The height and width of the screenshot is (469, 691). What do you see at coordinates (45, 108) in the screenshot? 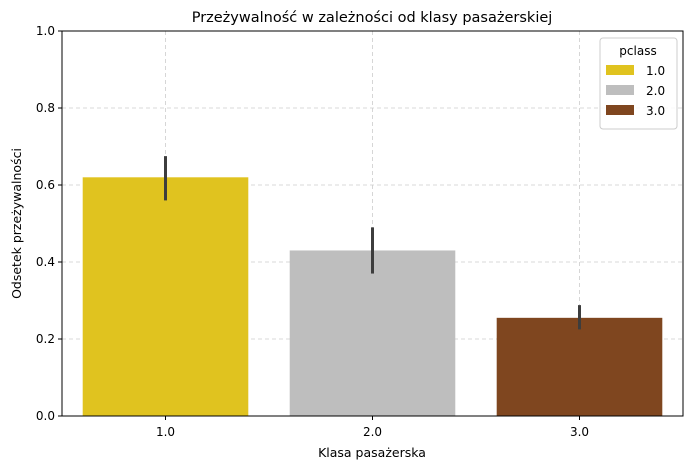
I see `y-tick-label: 0.8` at bounding box center [45, 108].